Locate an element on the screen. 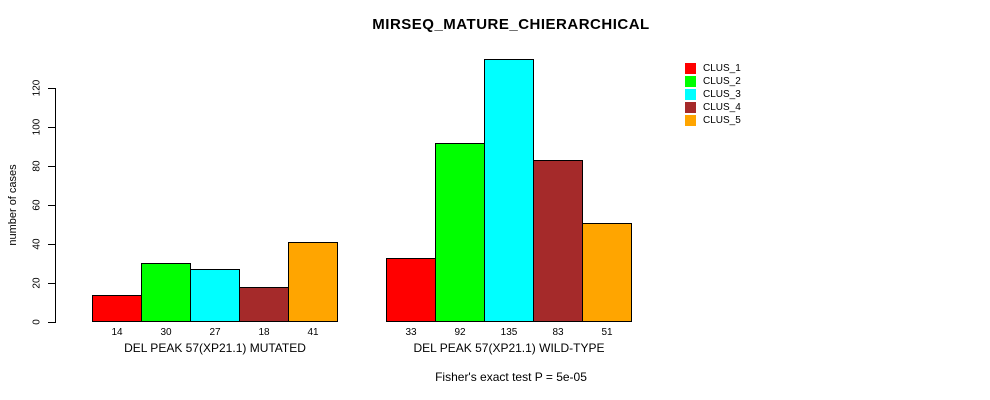  bar-clus_4-group1 is located at coordinates (264, 304).